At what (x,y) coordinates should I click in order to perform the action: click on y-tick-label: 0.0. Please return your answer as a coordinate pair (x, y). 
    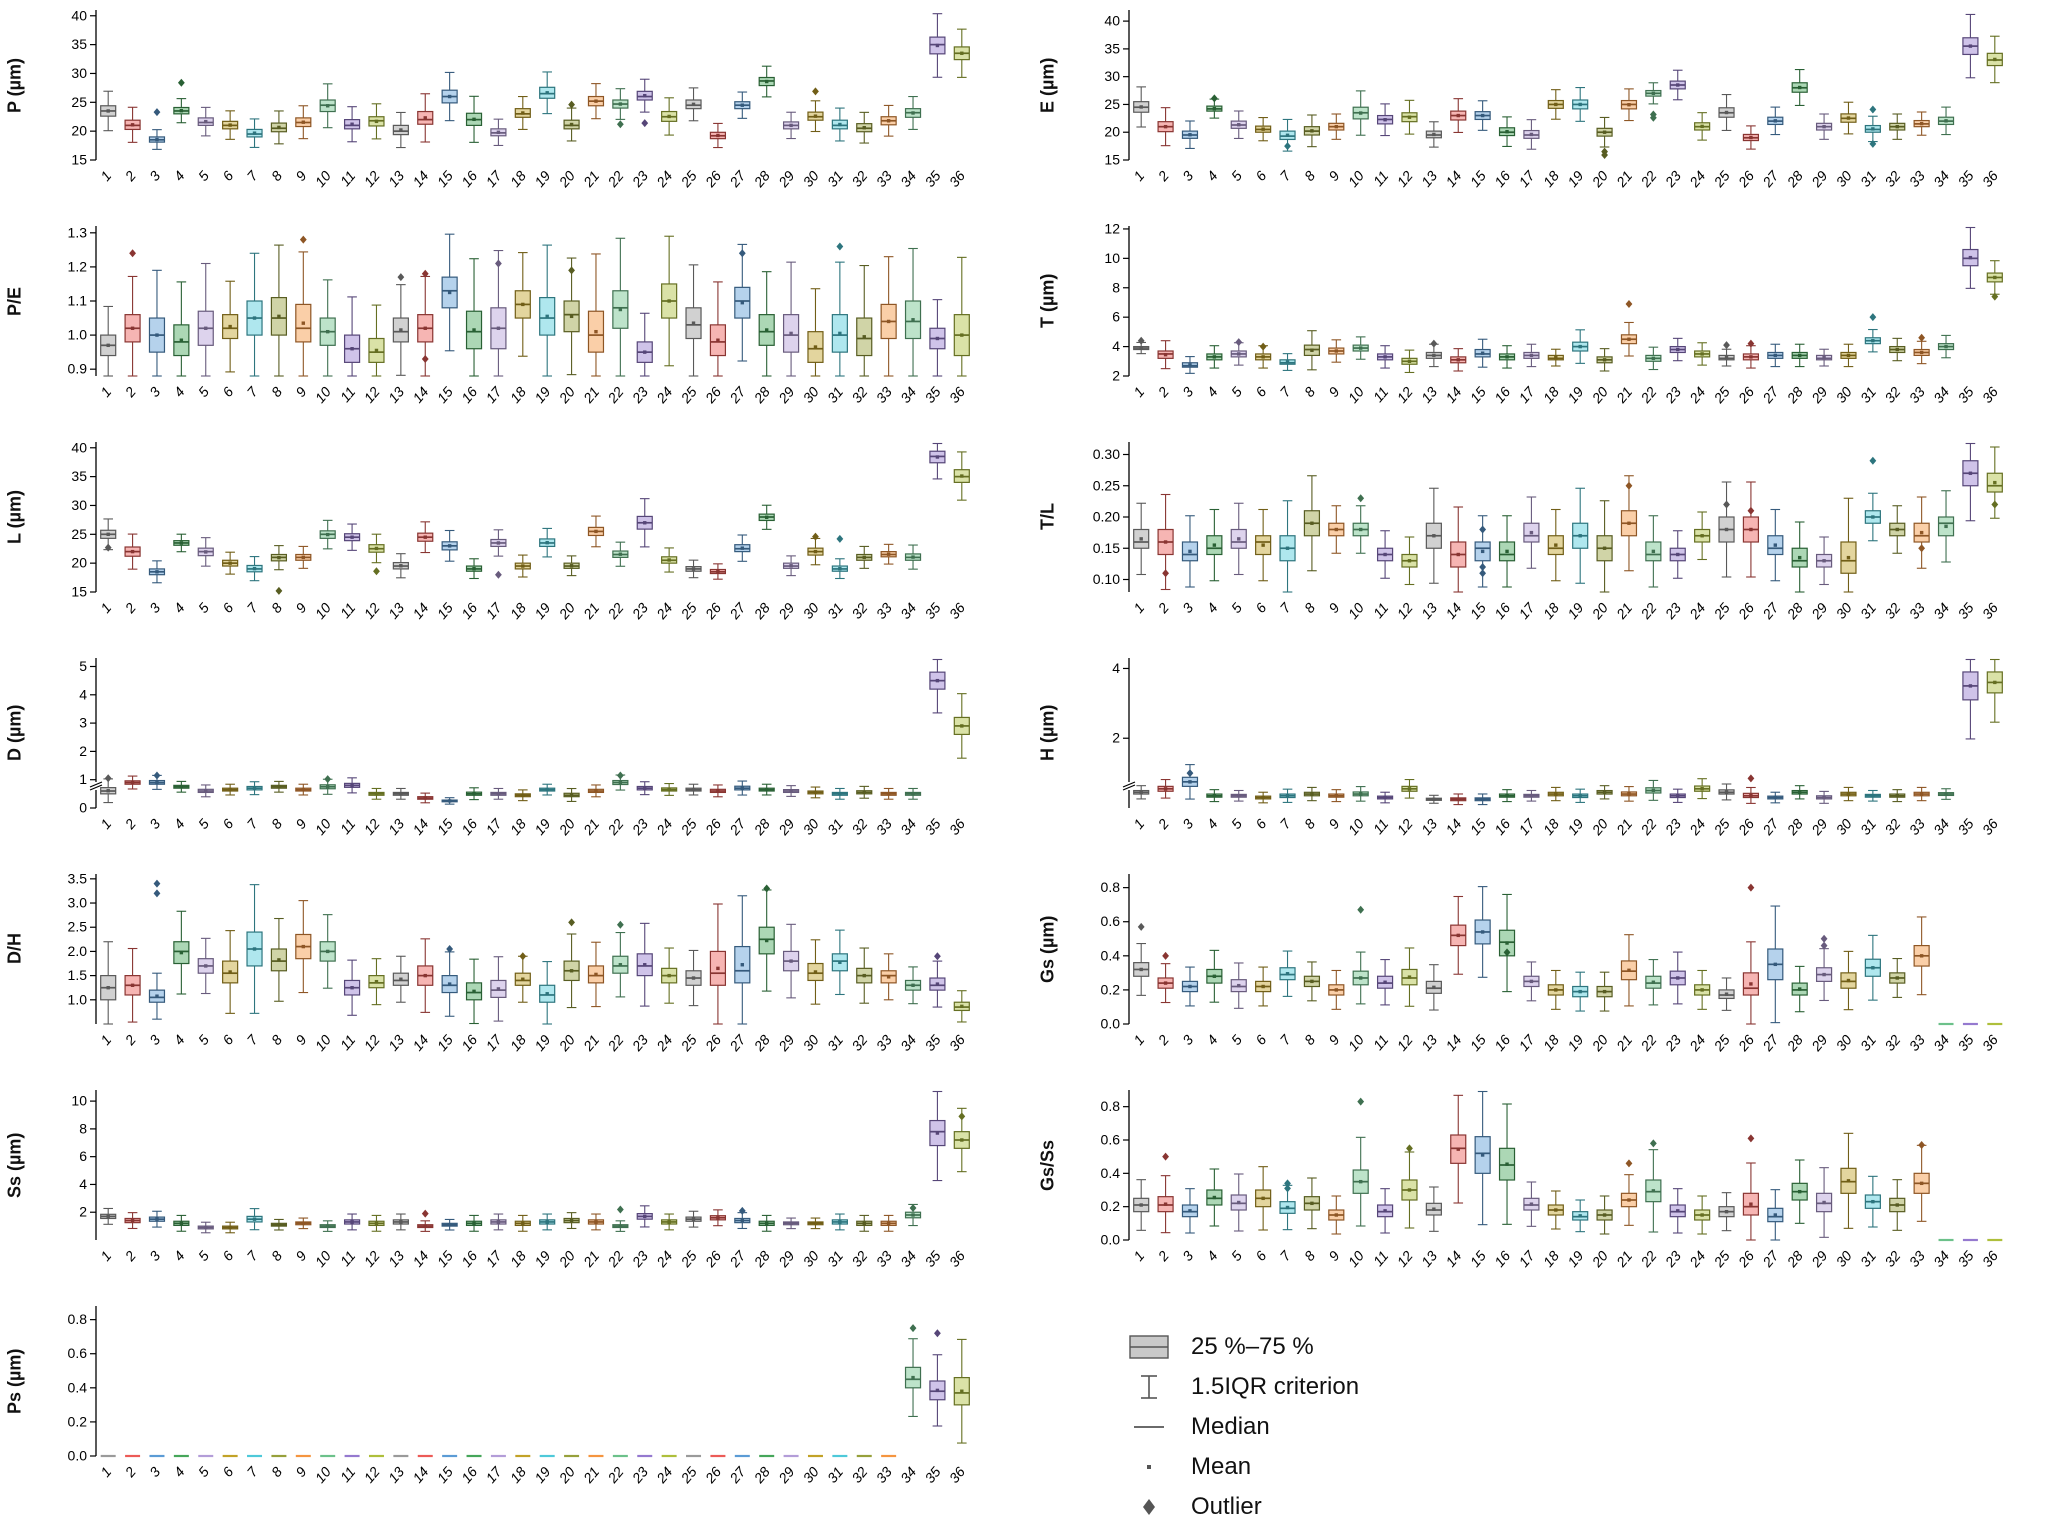
    Looking at the image, I should click on (1111, 1240).